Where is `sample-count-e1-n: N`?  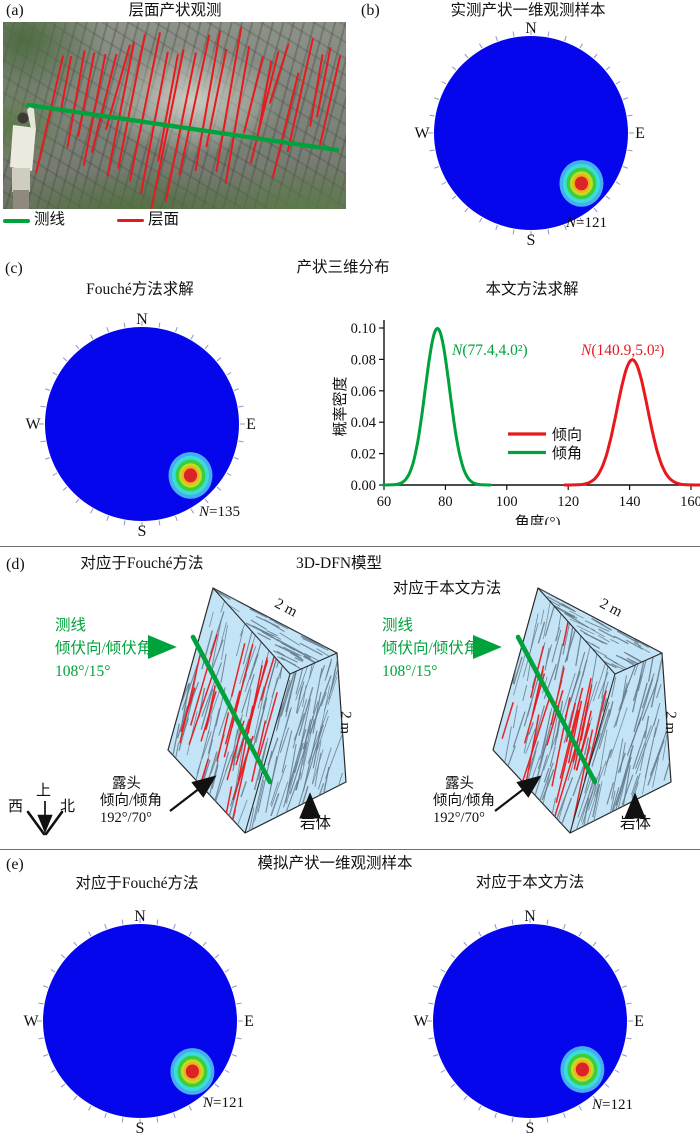 sample-count-e1-n: N is located at coordinates (208, 1103).